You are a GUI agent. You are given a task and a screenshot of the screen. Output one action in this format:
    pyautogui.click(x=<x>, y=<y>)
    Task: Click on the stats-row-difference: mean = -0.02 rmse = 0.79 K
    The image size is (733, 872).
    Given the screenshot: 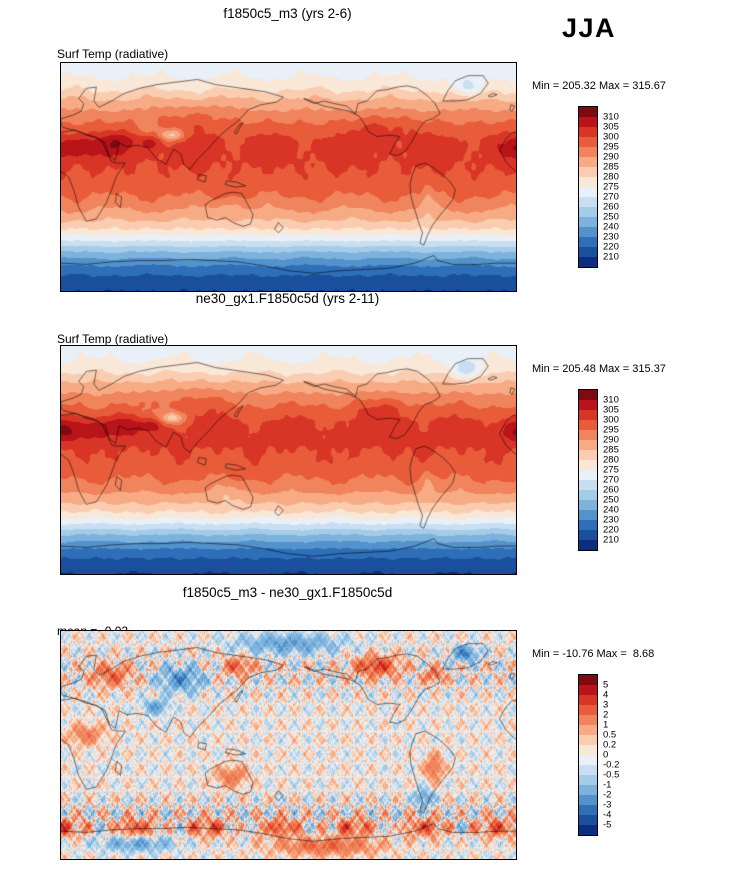 What is the action you would take?
    pyautogui.click(x=286, y=638)
    